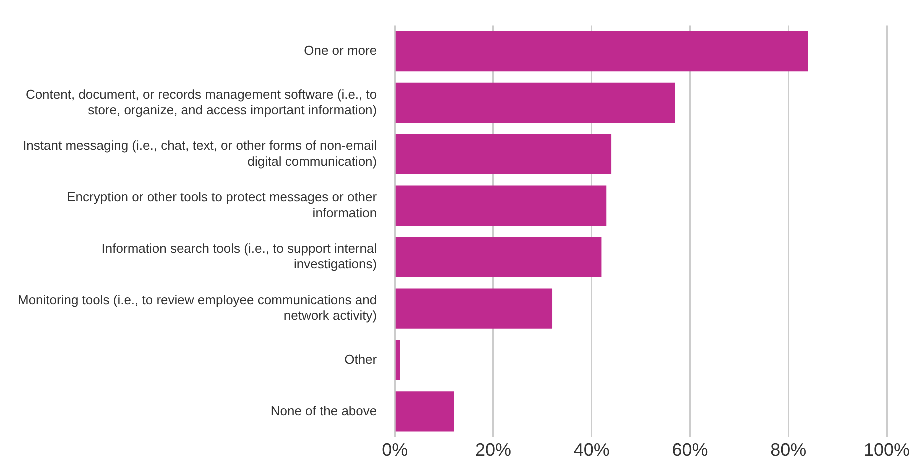  What do you see at coordinates (222, 205) in the screenshot?
I see `y-tick-label: Encryption or other tools to protect messages or other information` at bounding box center [222, 205].